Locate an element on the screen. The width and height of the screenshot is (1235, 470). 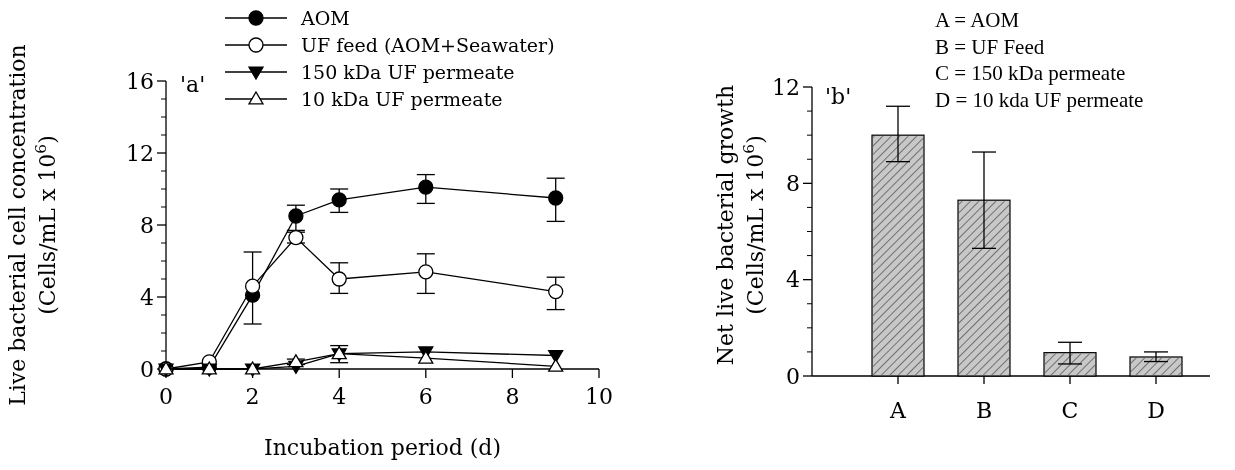
text: B = UF Feed is located at coordinates (990, 46).